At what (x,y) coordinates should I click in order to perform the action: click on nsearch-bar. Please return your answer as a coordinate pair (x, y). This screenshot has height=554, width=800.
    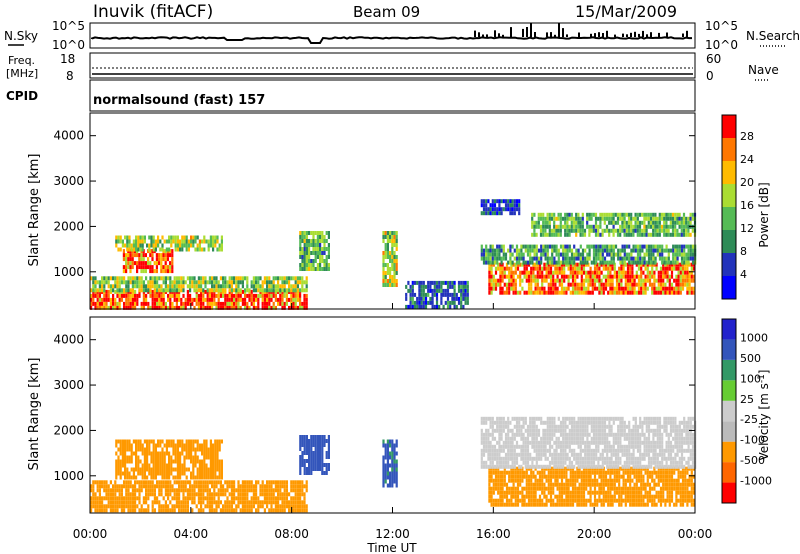
    Looking at the image, I should click on (607, 33).